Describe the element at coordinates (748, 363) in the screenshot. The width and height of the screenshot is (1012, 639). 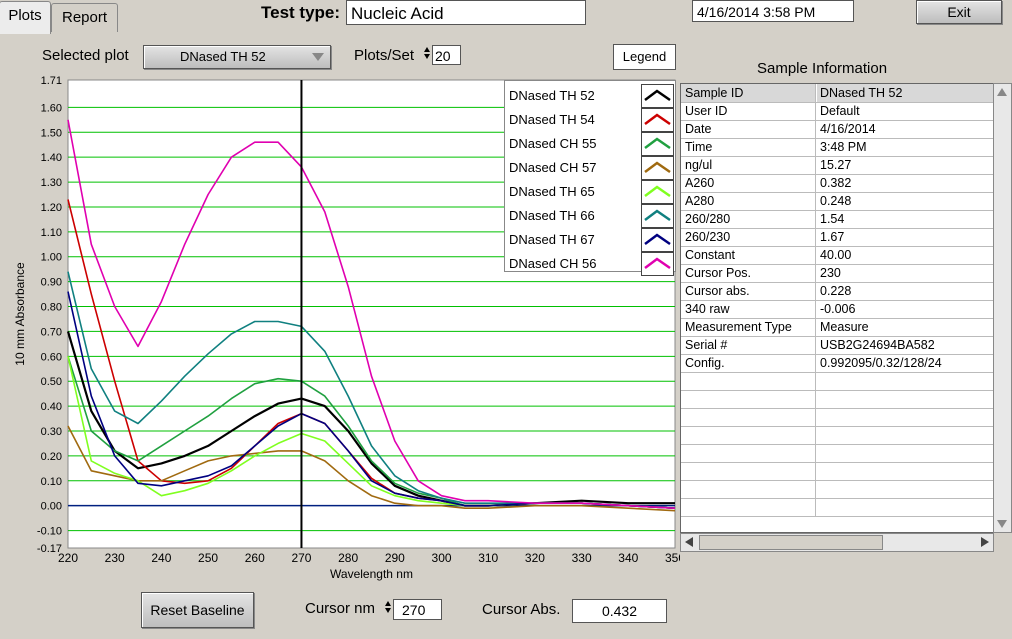
I see `row-label: Config.` at that location.